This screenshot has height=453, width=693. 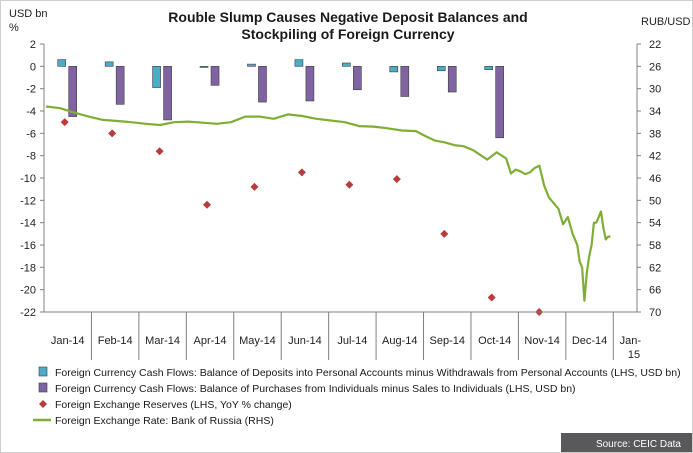 I want to click on category-label: Aug-14, so click(x=399, y=341).